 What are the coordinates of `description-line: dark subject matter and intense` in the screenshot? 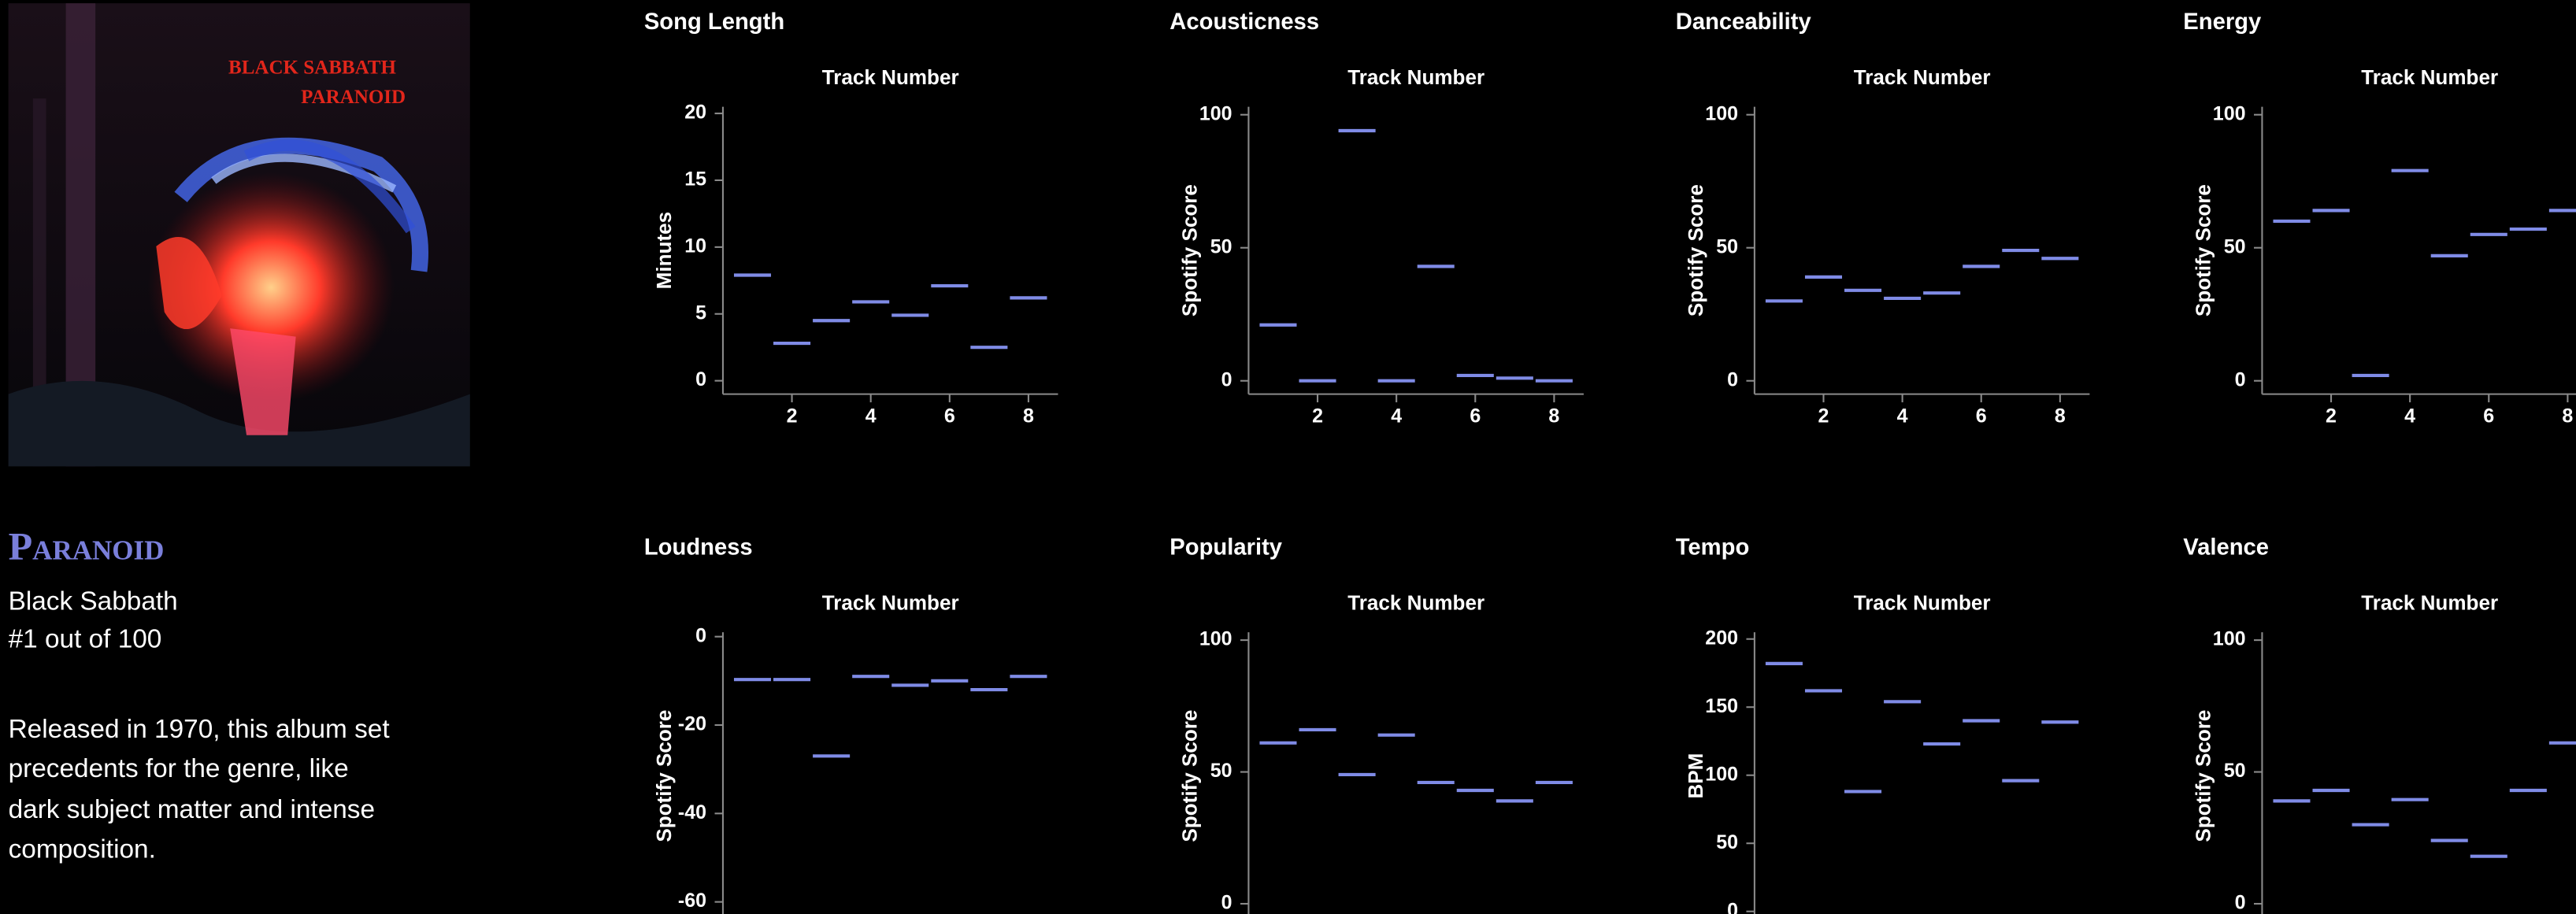 It's located at (192, 810).